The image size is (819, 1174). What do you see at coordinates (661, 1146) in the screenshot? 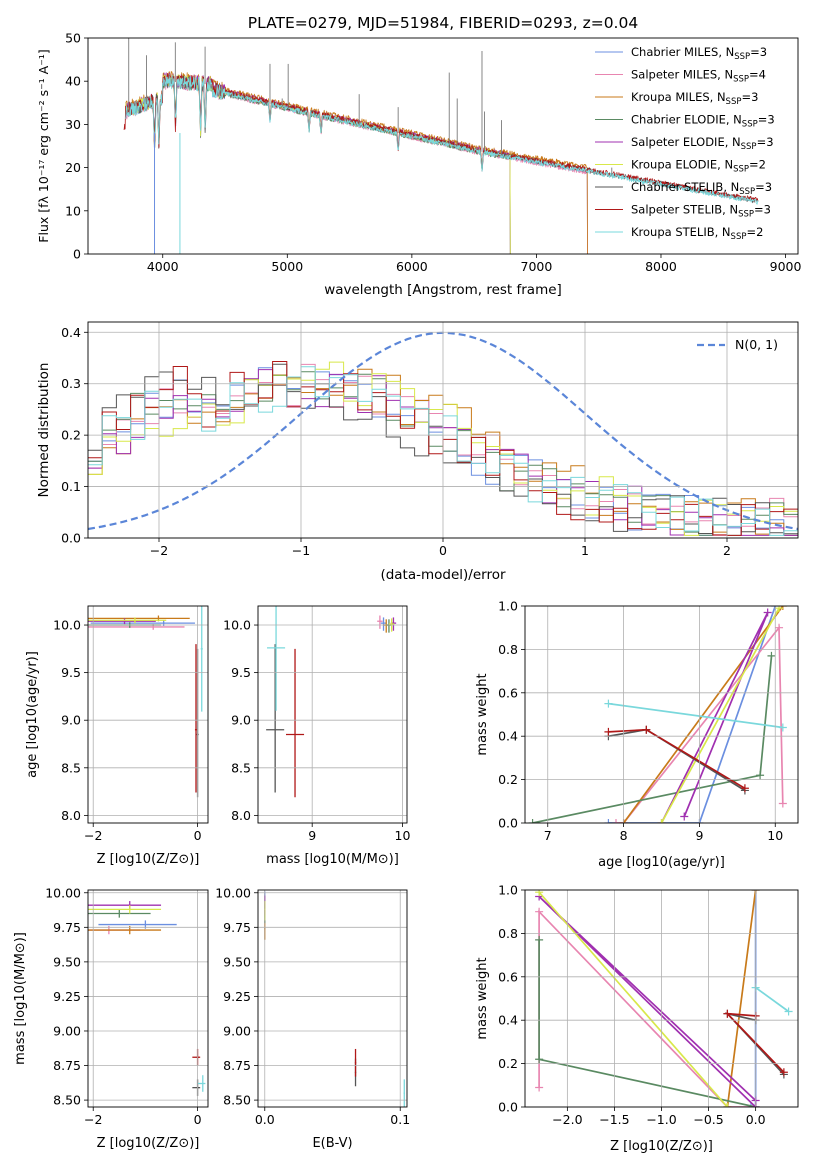
I see `x-axis-label: Z [log10(Z/Z⊙)]` at bounding box center [661, 1146].